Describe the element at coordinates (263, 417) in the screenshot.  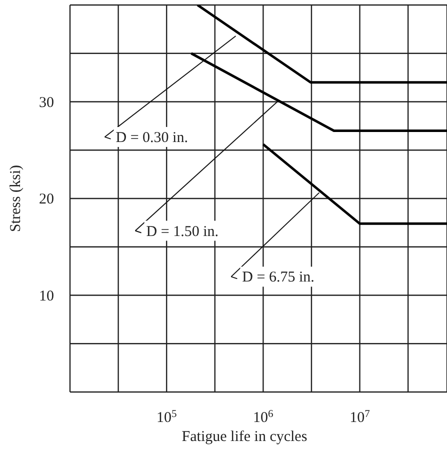
I see `x-tick-label: 10$^{6}$` at that location.